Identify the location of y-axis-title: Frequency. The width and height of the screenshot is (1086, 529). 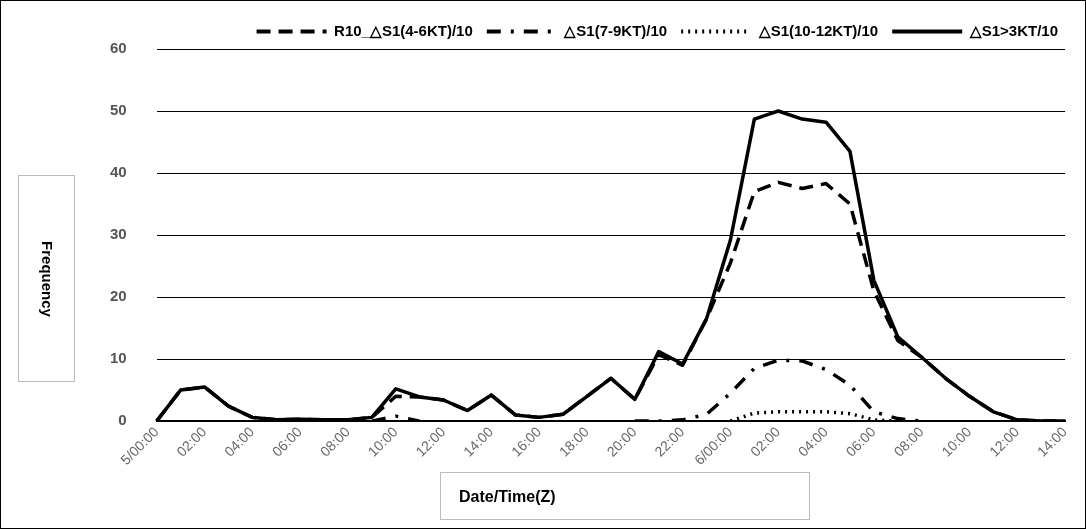
(46, 278).